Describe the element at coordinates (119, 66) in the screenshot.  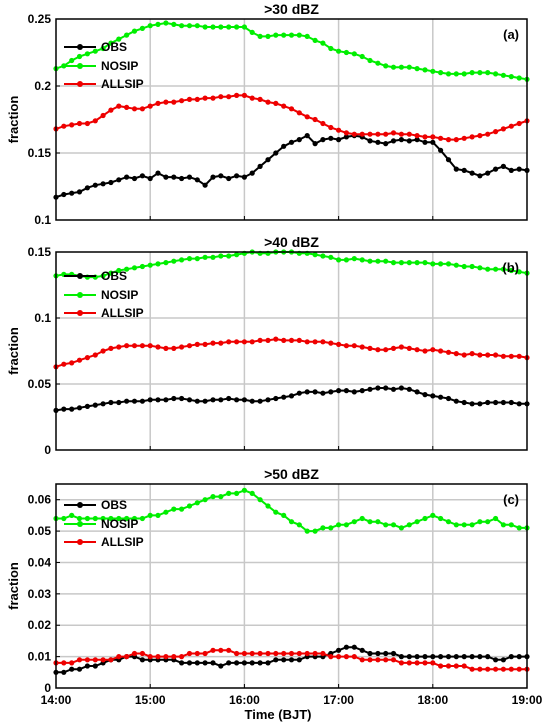
I see `legend-label-nosip-a: NOSIP` at that location.